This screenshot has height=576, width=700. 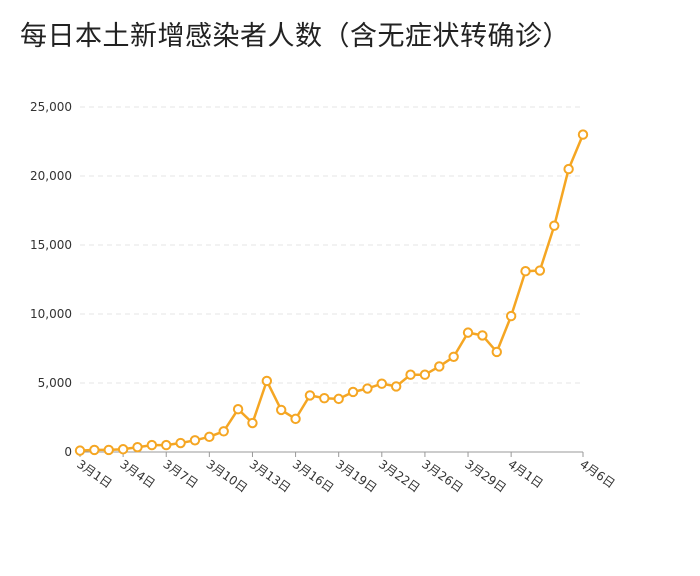 What do you see at coordinates (295, 36) in the screenshot?
I see `chart-title: 每日本土新增感染者人数（含无症状转确诊）` at bounding box center [295, 36].